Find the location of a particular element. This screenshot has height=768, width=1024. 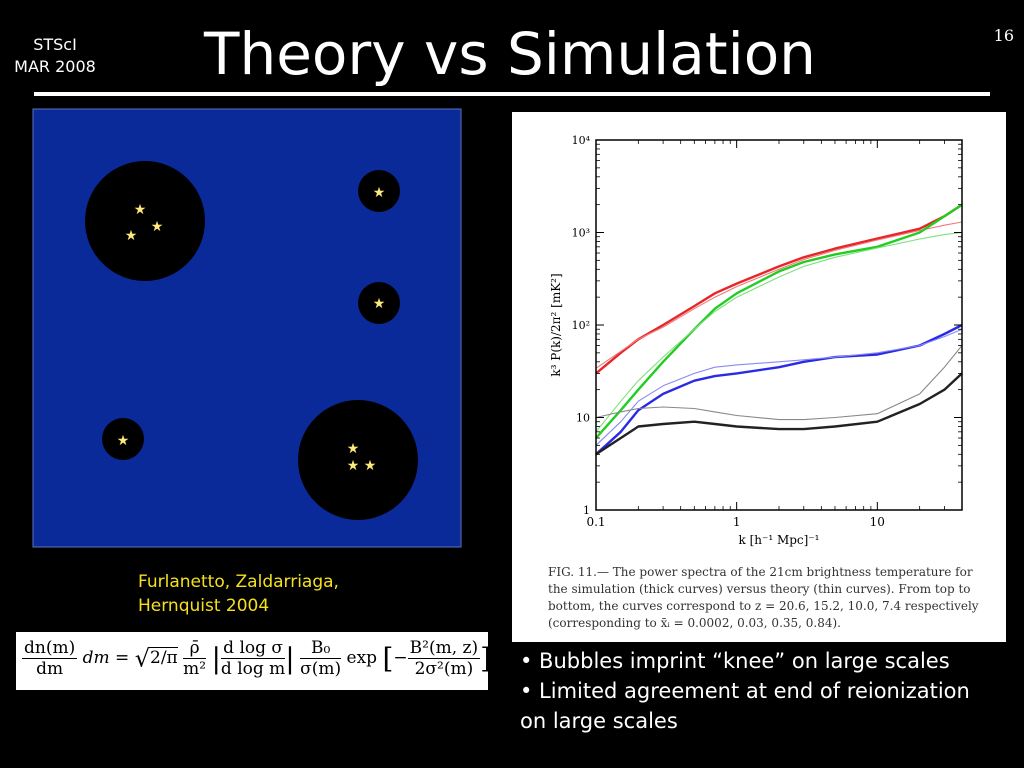

x-tick-label: 10 is located at coordinates (877, 522).